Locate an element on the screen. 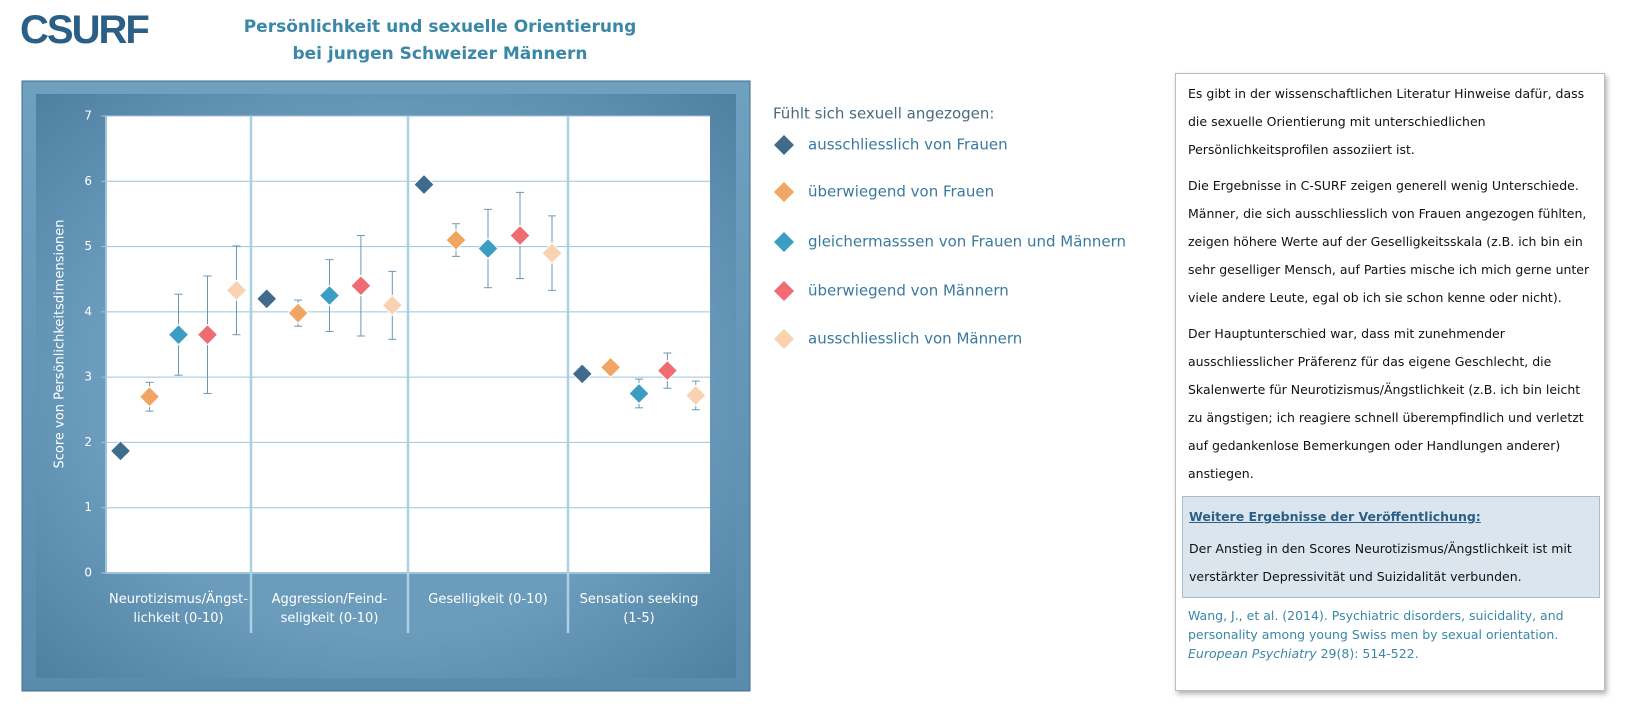 This screenshot has width=1627, height=713. legend-label: überwiegend von Männern is located at coordinates (908, 291).